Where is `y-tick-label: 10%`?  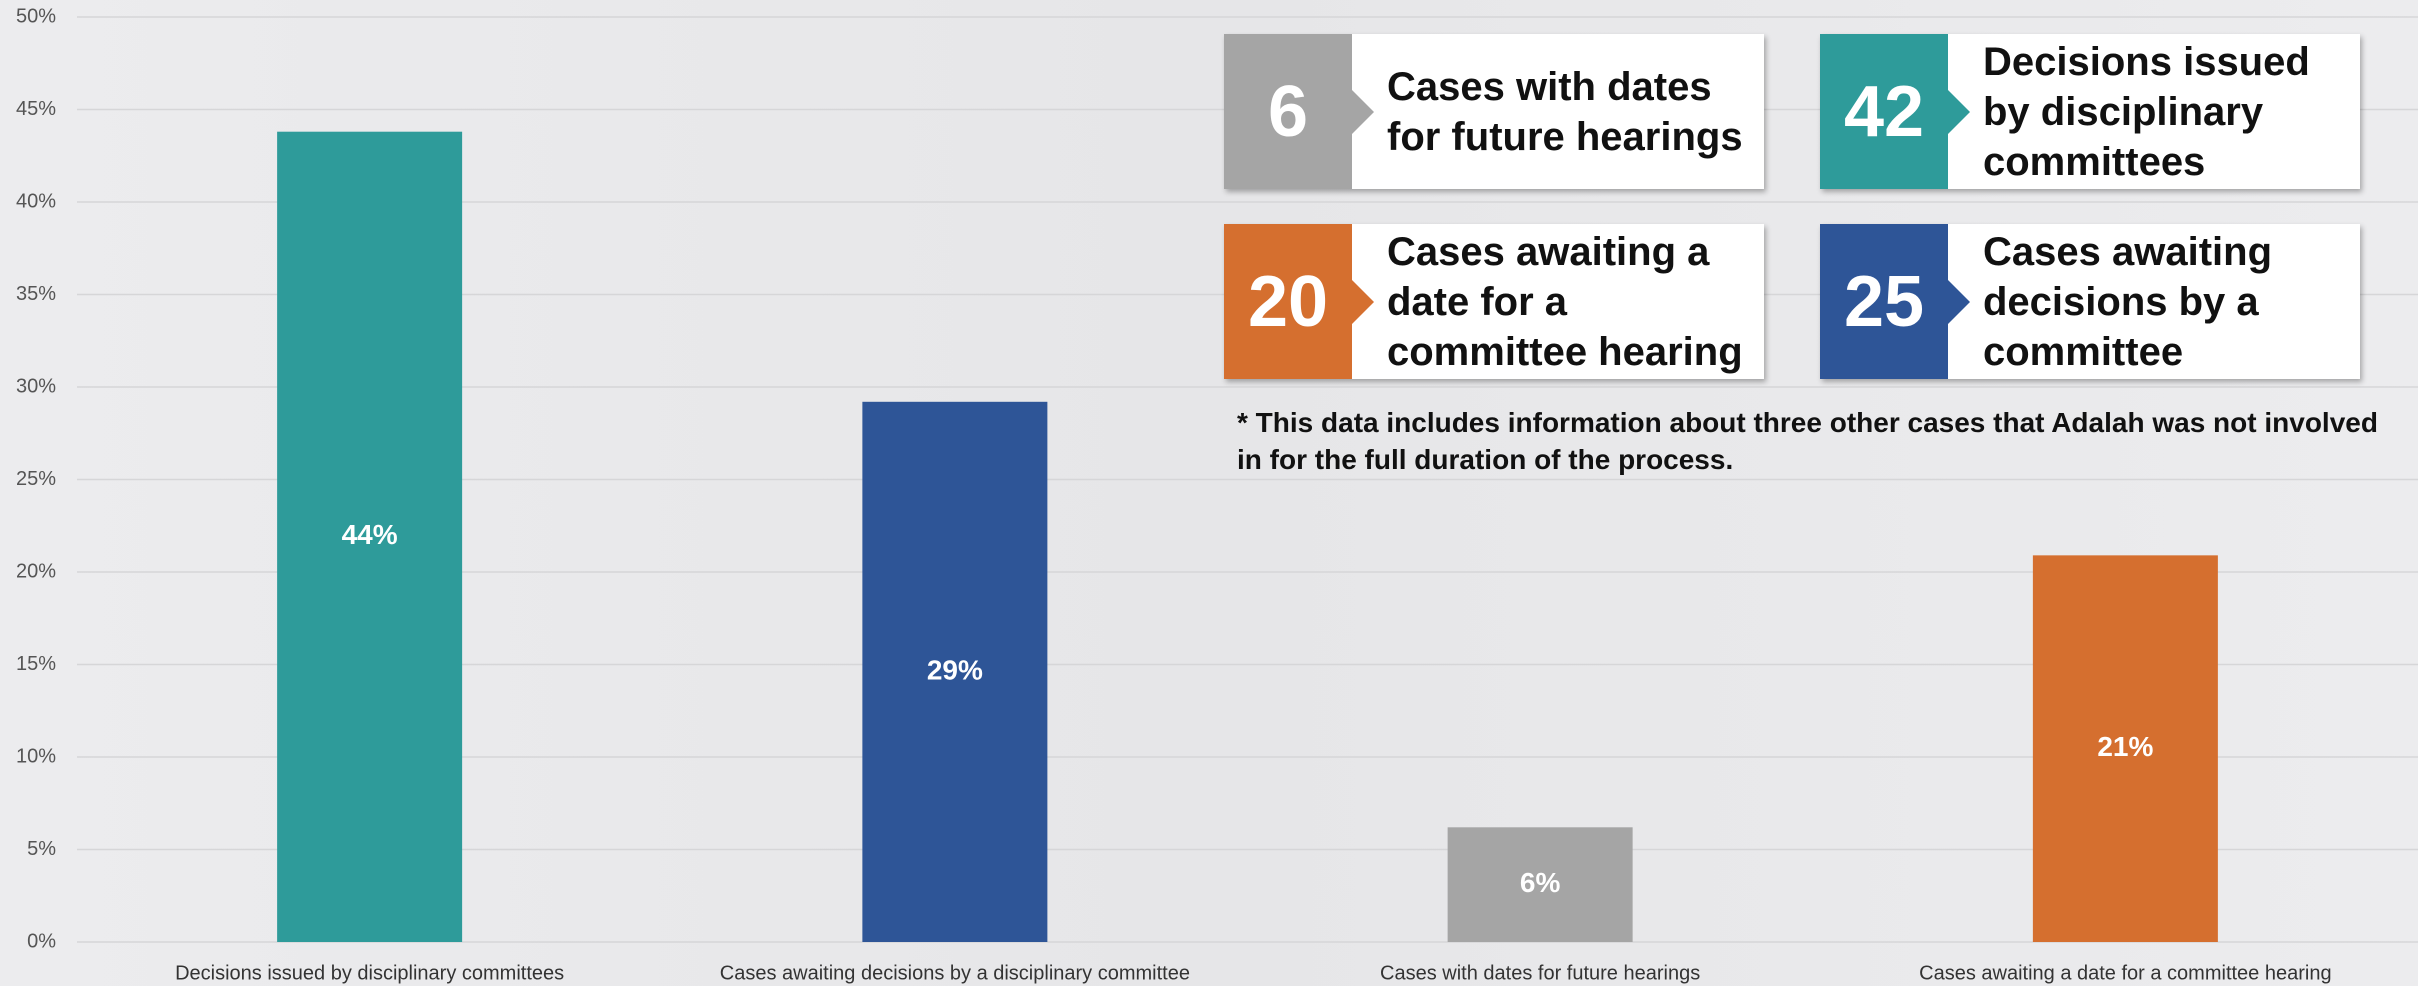 y-tick-label: 10% is located at coordinates (36, 756).